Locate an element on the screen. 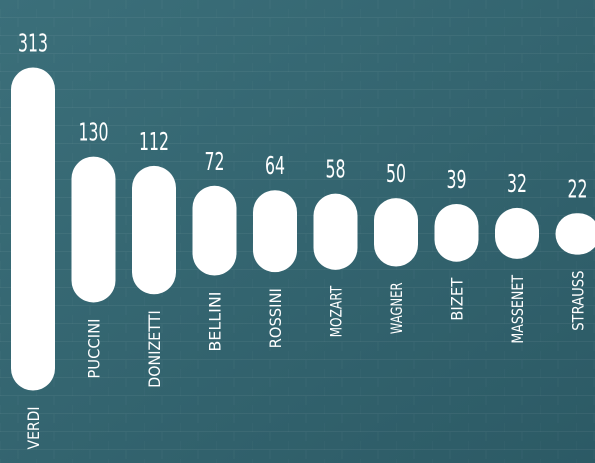 This screenshot has width=595, height=463. bar-mozart is located at coordinates (335, 231).